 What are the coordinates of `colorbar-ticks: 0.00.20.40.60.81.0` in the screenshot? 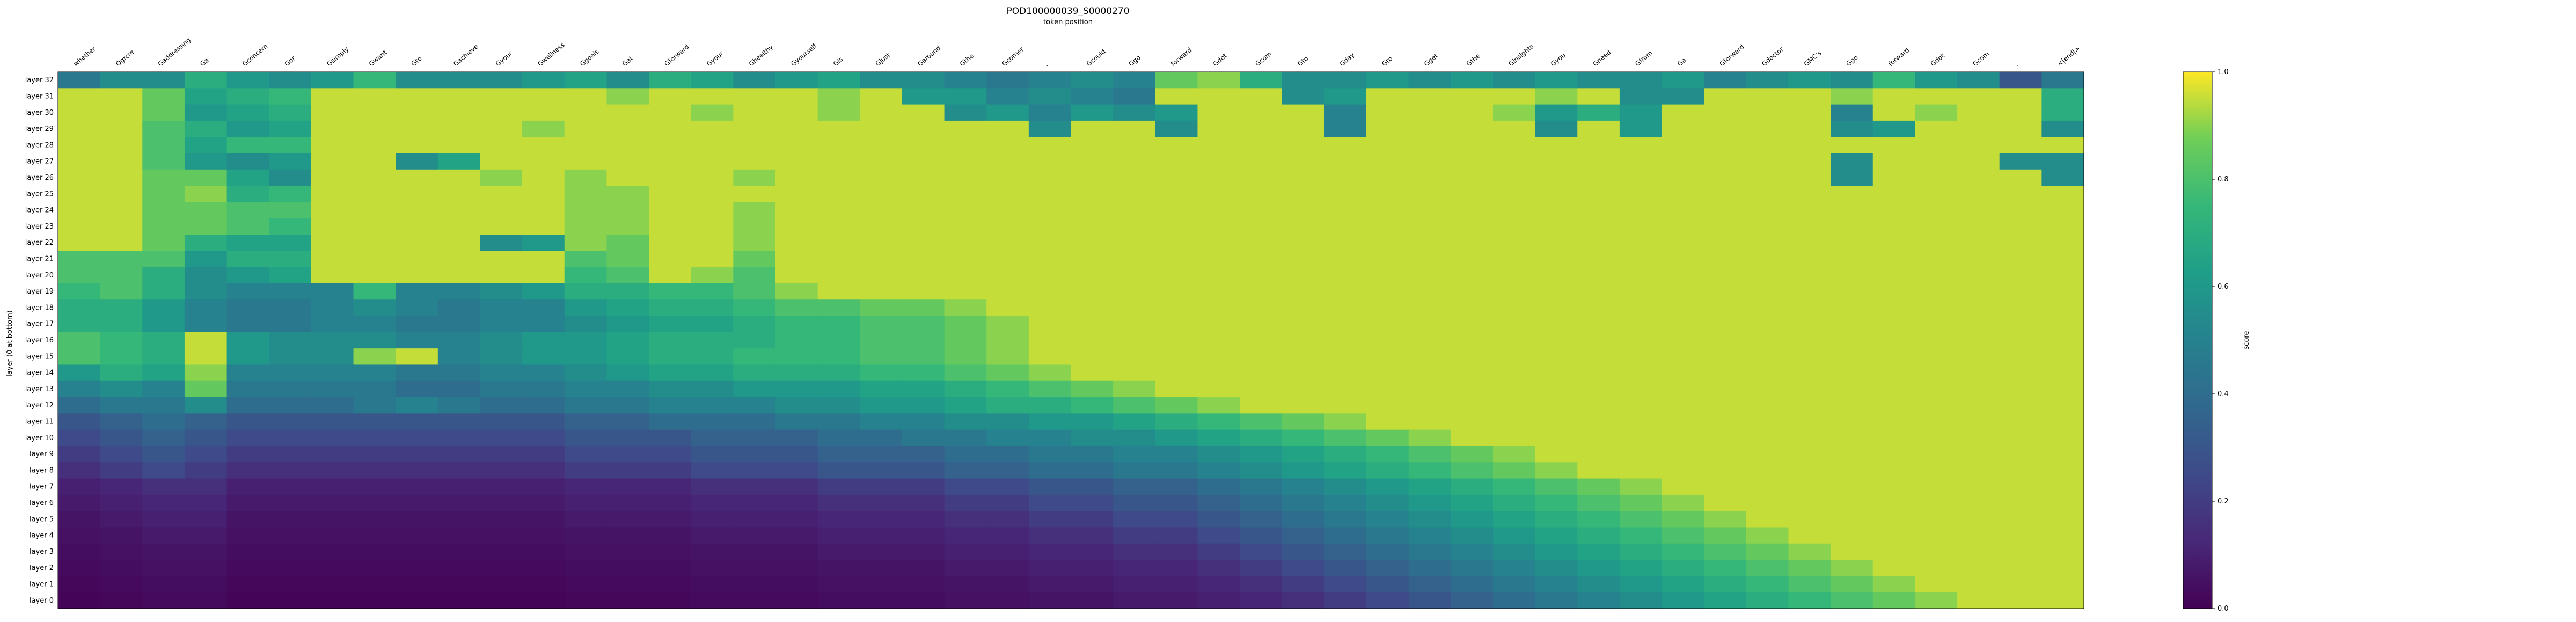 It's located at (2220, 340).